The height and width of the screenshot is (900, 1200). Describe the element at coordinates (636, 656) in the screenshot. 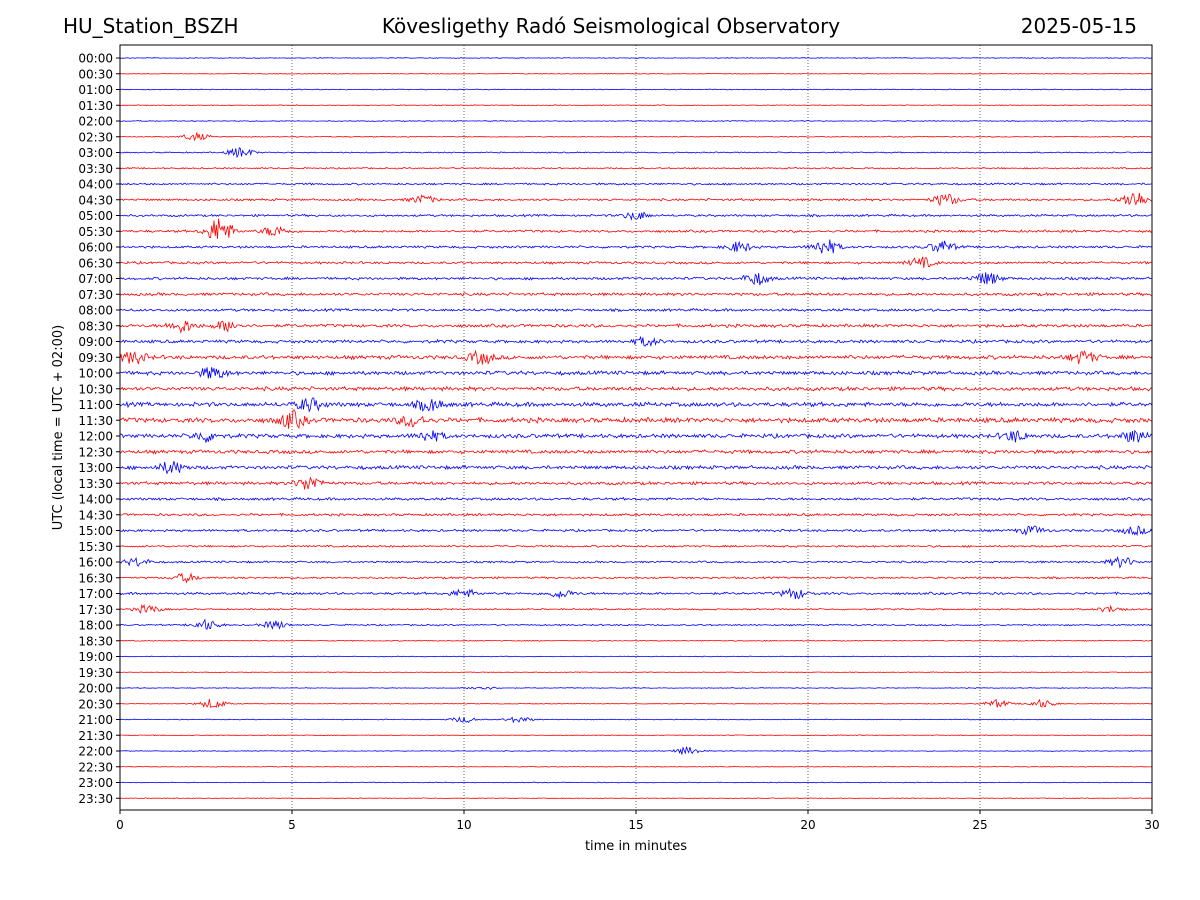

I see `trace-1900` at that location.